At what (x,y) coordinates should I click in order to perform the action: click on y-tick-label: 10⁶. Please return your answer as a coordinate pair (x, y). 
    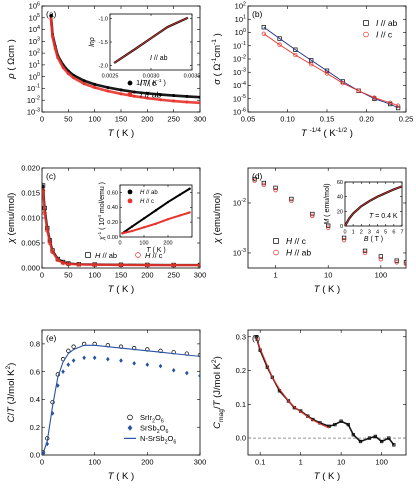
    Looking at the image, I should click on (34, 5).